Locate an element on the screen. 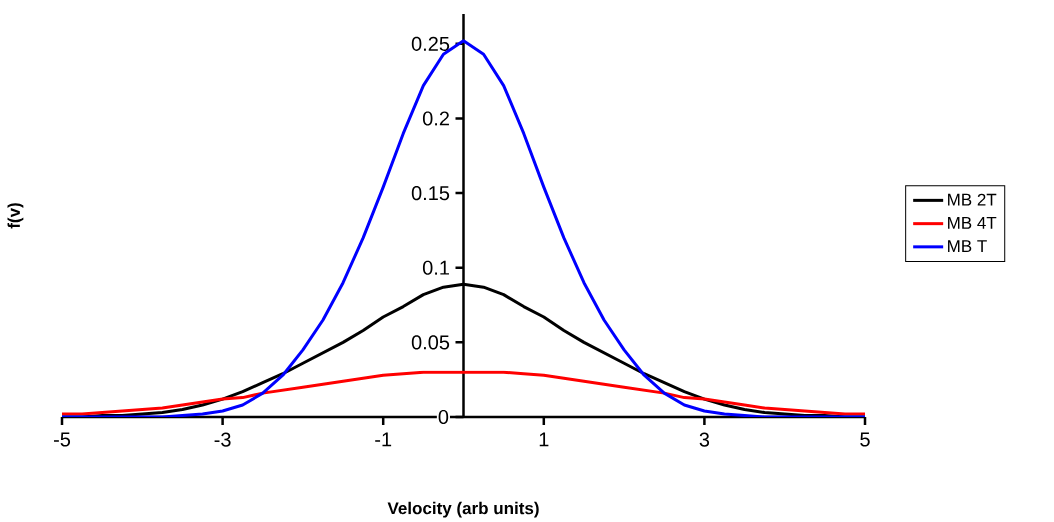 Image resolution: width=1054 pixels, height=522 pixels. y-tick-label: 0.25 is located at coordinates (430, 43).